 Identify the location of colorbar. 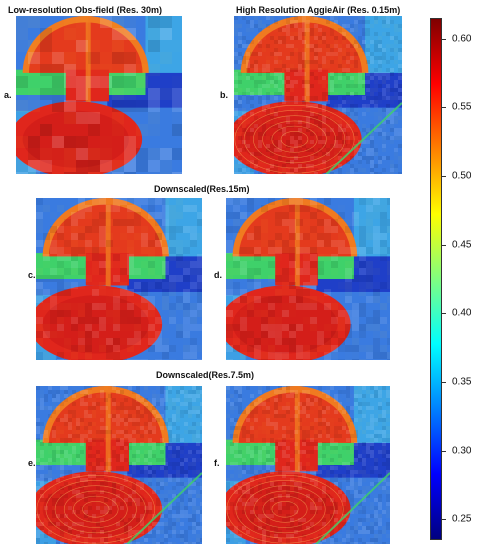
(436, 279).